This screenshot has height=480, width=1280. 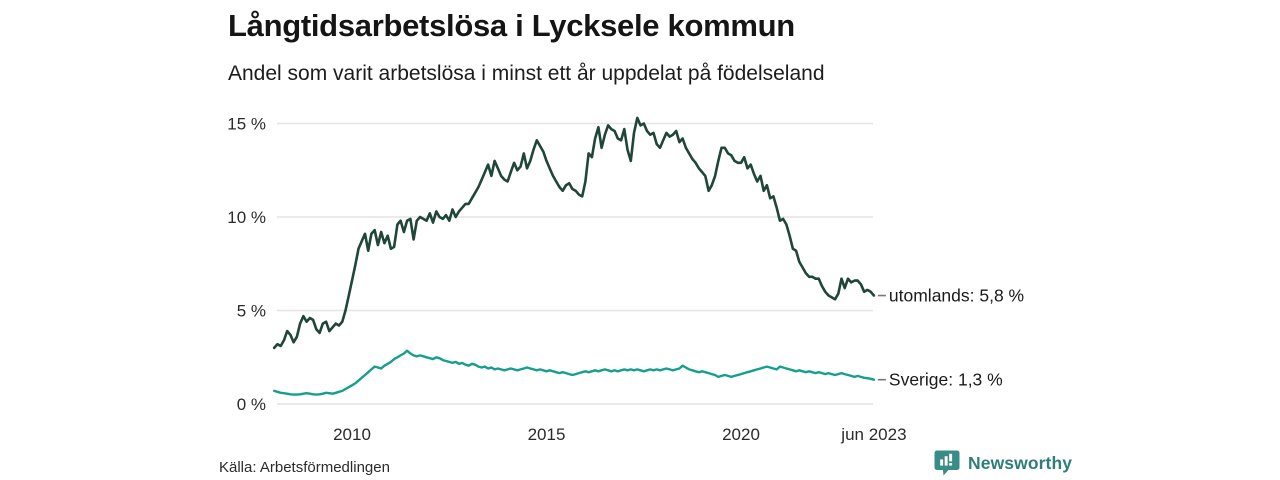 I want to click on source-note: Källa: Arbetsförmedlingen, so click(x=304, y=467).